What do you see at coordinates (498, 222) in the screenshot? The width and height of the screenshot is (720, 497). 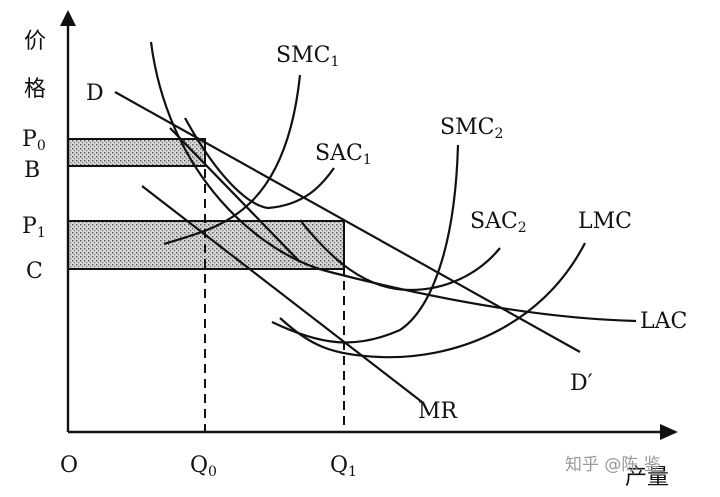 I see `sac2-label: SAC2` at bounding box center [498, 222].